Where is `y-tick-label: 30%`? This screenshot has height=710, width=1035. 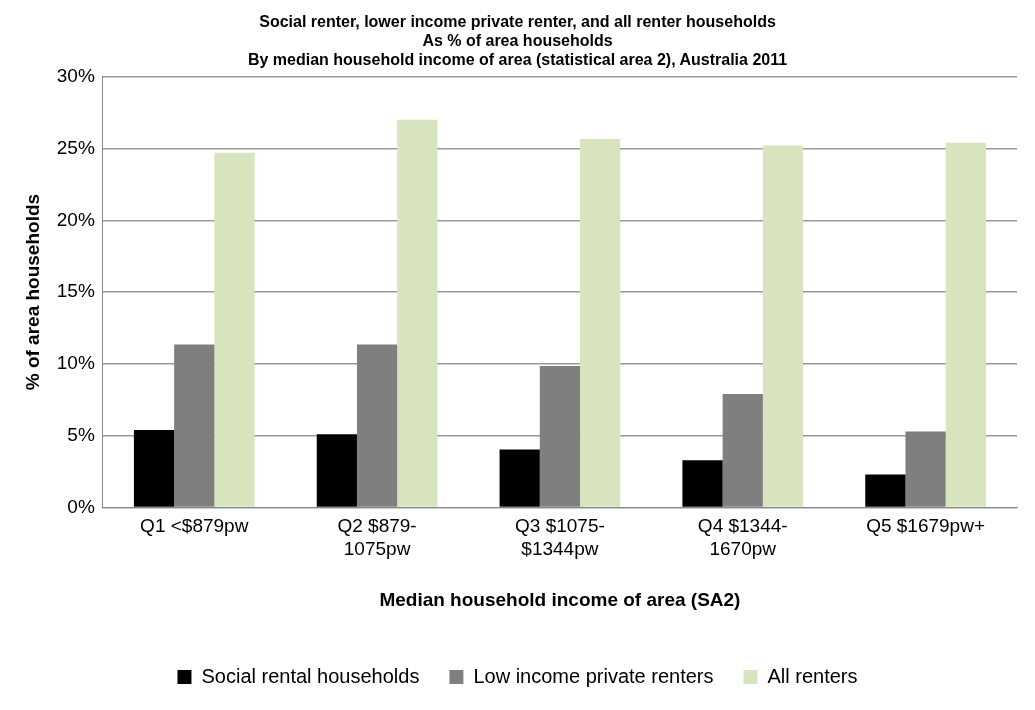 y-tick-label: 30% is located at coordinates (75, 75).